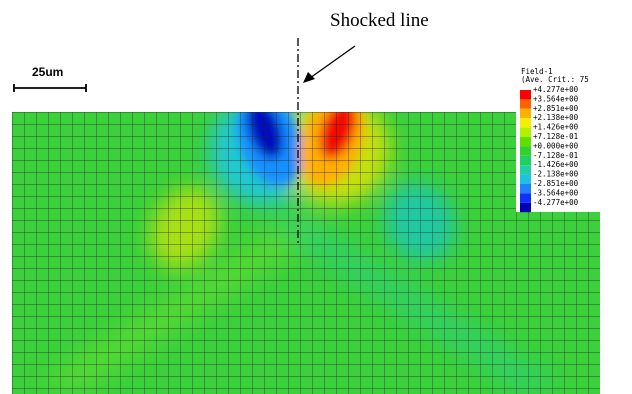 This screenshot has width=632, height=394. Describe the element at coordinates (537, 71) in the screenshot. I see `legend-title: Field-1` at that location.